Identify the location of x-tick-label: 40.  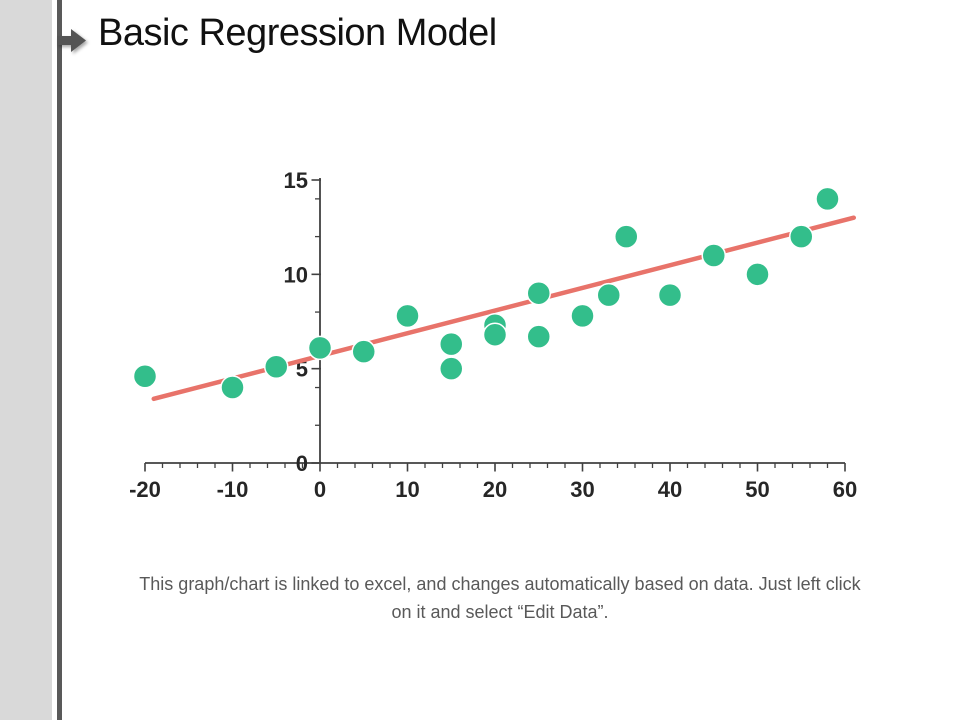
(670, 489).